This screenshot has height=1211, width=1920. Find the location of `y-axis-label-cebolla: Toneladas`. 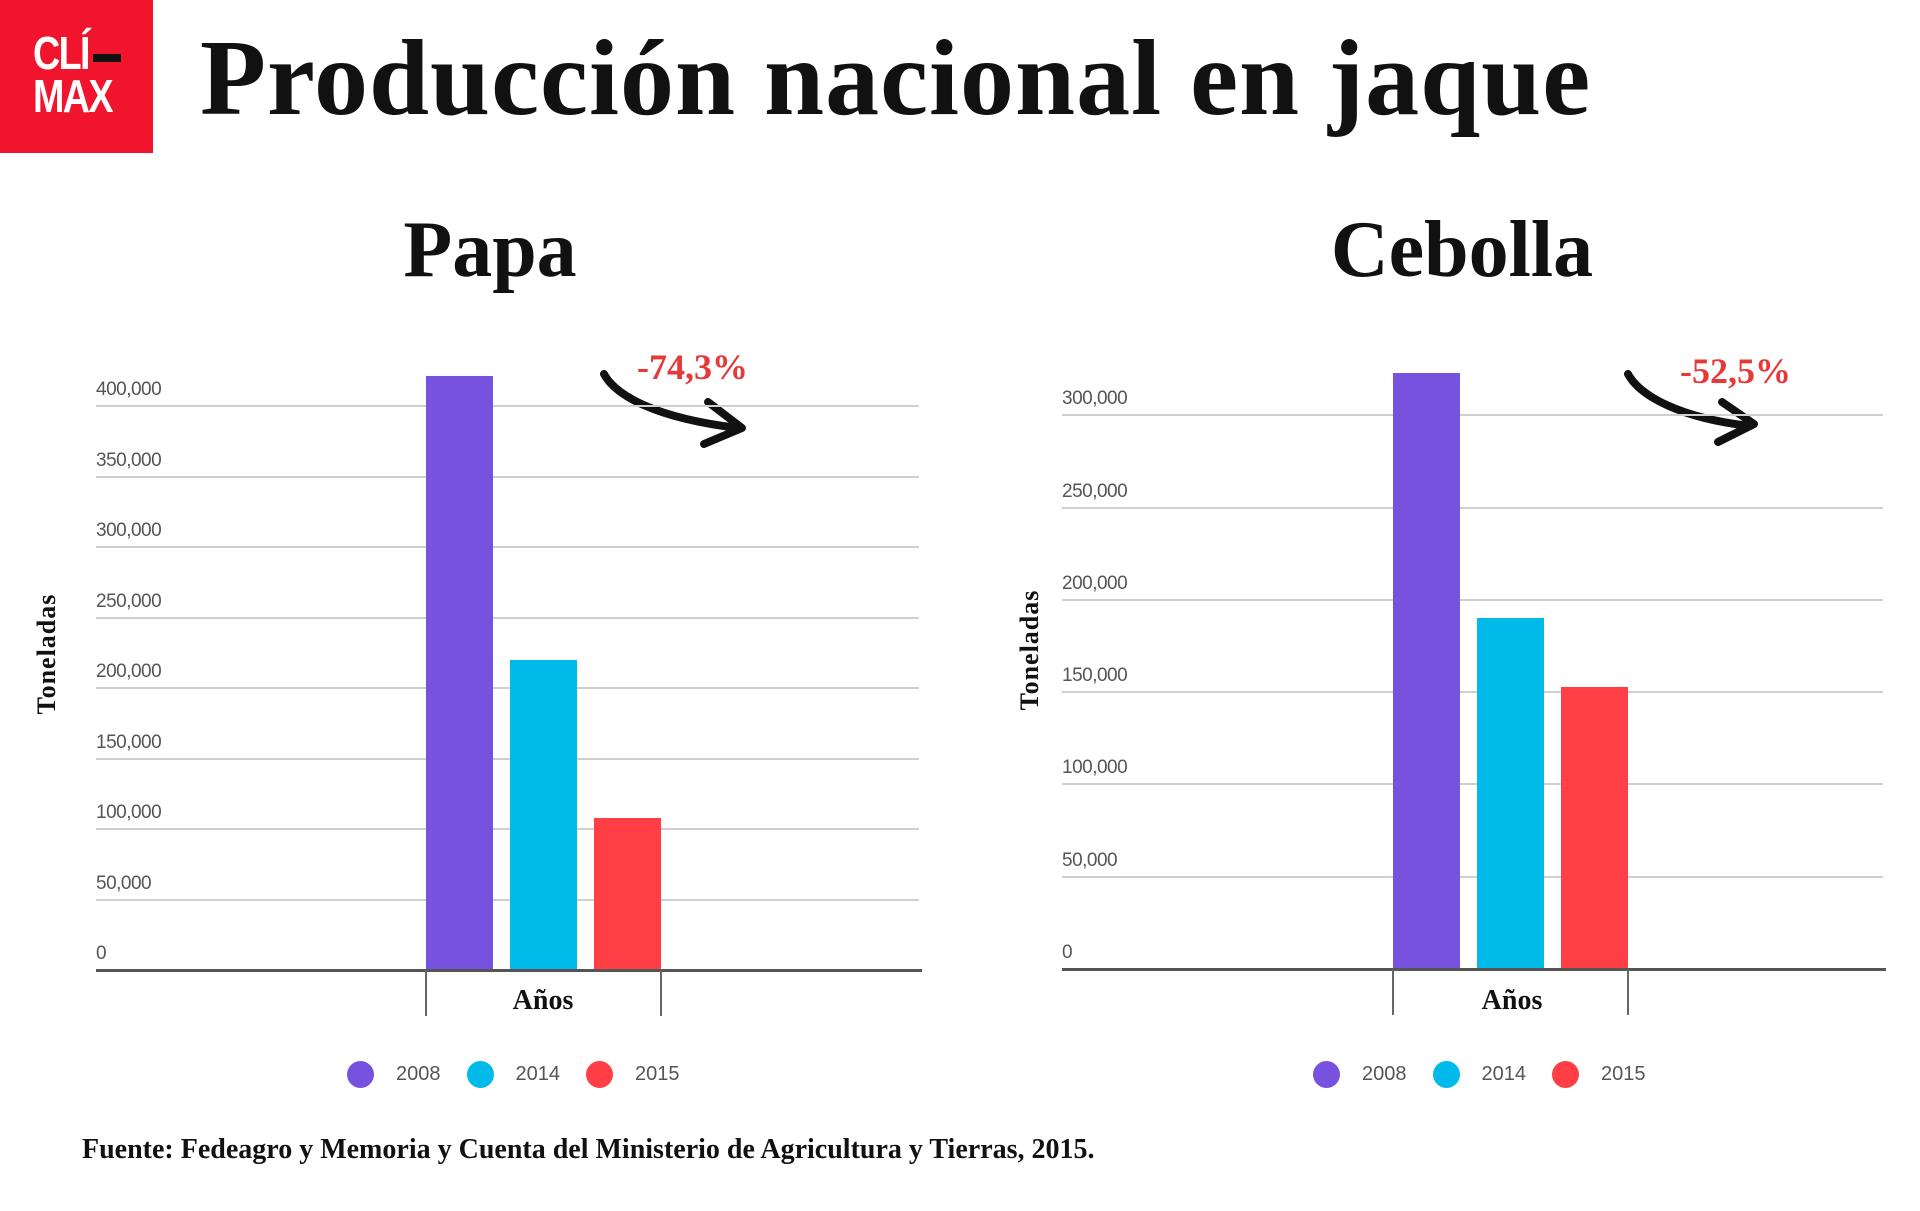

y-axis-label-cebolla: Toneladas is located at coordinates (1029, 650).